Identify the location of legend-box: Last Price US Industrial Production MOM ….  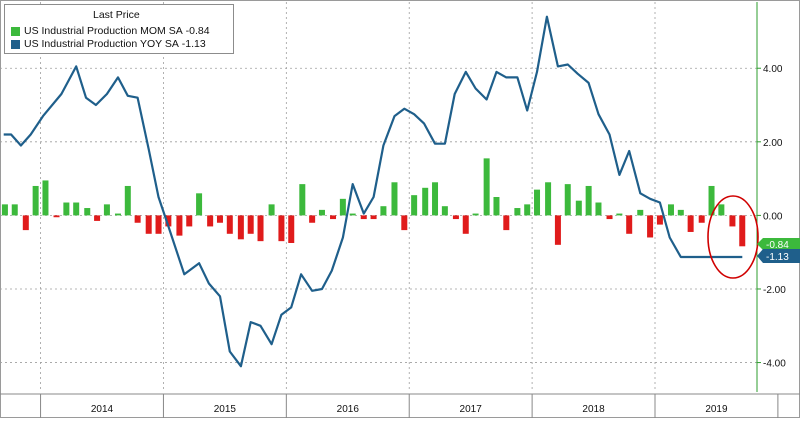
(119, 29).